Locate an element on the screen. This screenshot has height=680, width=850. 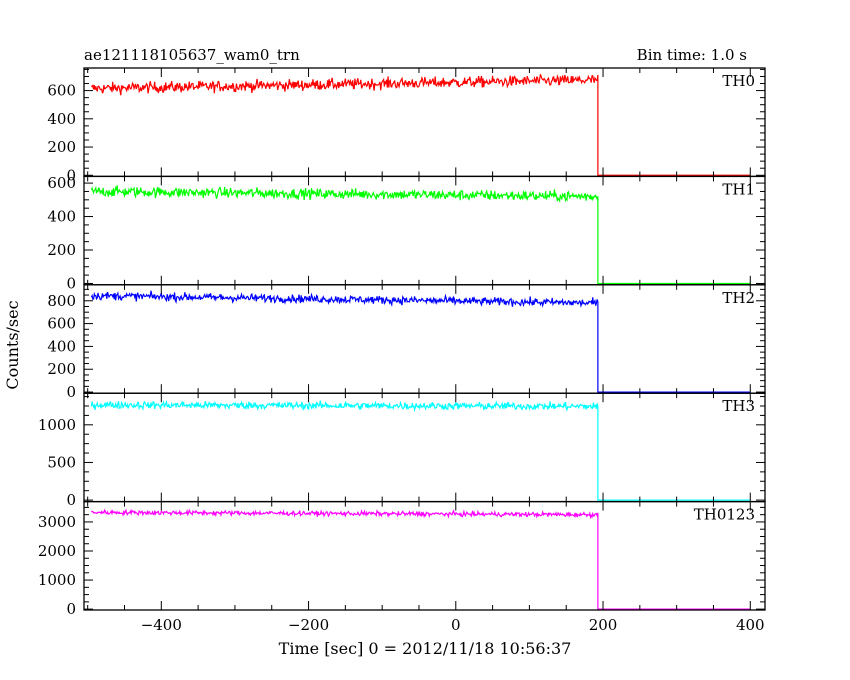
series-label-th2: TH2 is located at coordinates (738, 298).